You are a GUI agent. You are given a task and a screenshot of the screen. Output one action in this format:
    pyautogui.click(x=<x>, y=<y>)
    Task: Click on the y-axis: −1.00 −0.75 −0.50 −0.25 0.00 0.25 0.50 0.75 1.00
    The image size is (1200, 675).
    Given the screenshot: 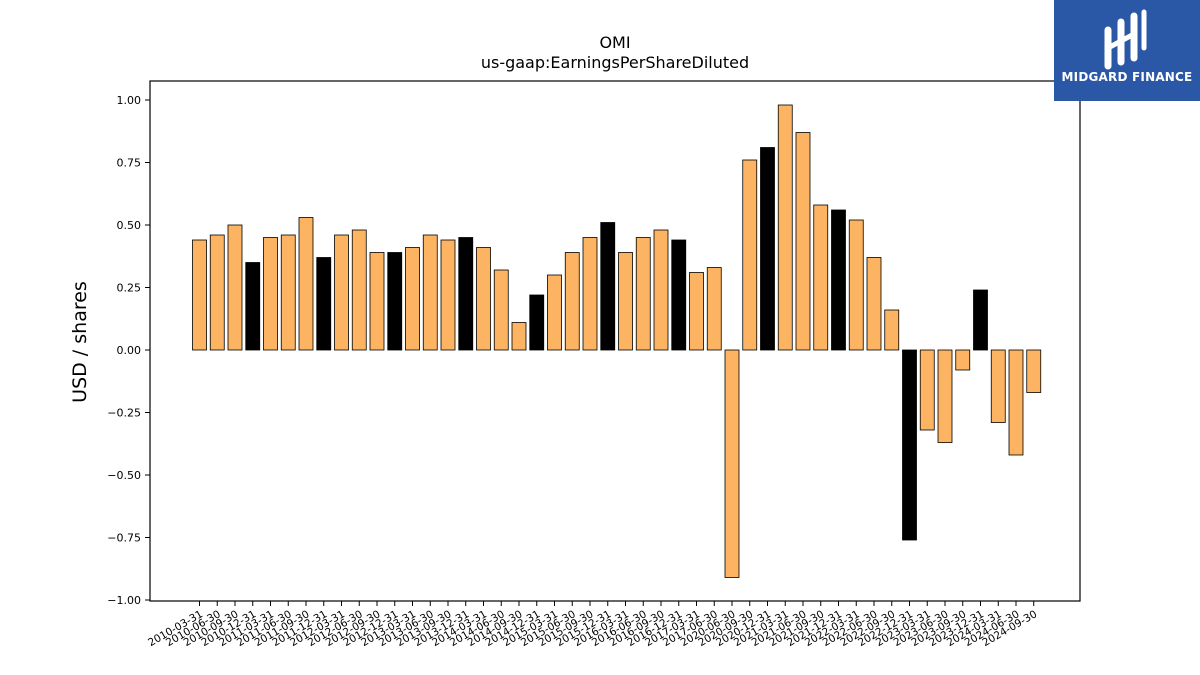 What is the action you would take?
    pyautogui.click(x=128, y=350)
    